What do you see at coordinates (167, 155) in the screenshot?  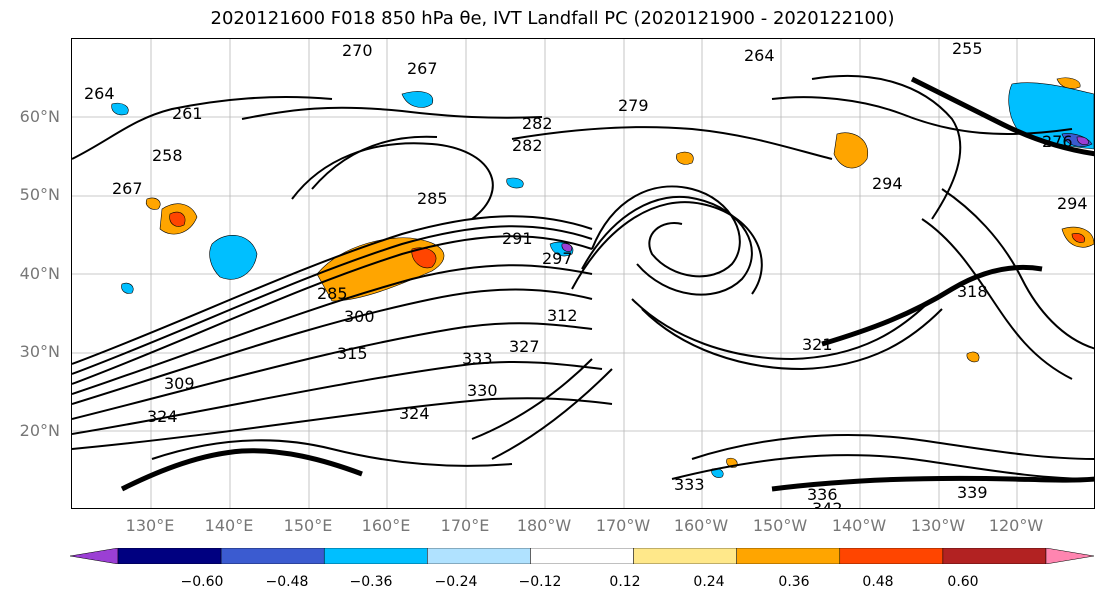 I see `contour-label: 258` at bounding box center [167, 155].